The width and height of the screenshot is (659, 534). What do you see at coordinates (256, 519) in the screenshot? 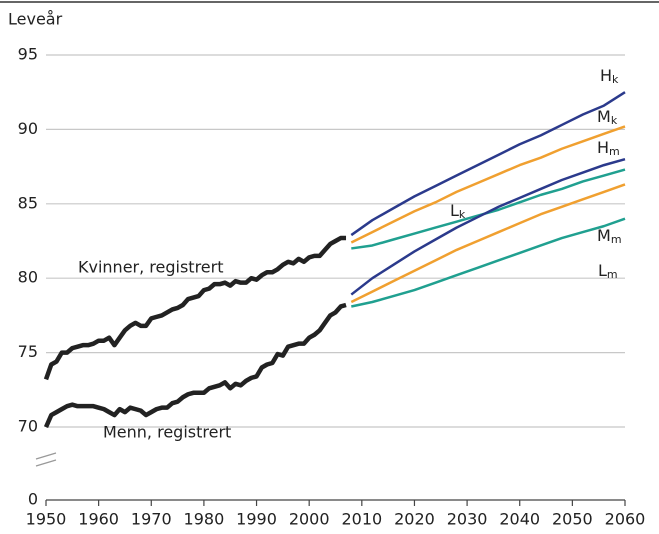
I see `x-tick-label: 1990` at bounding box center [256, 519].